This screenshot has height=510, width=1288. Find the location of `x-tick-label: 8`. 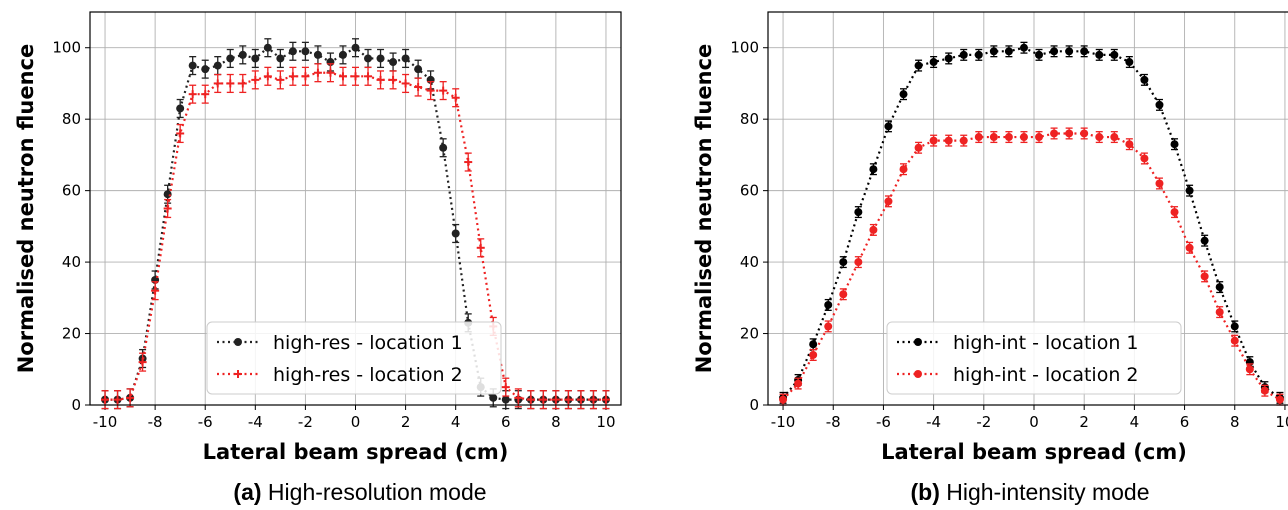

x-tick-label: 8 is located at coordinates (1235, 422).